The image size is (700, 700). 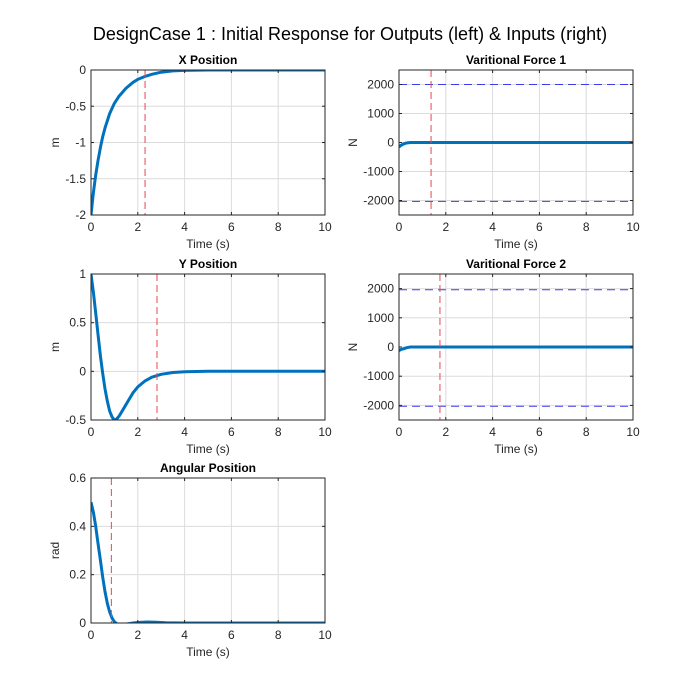 I want to click on y-tick-label: 0.2, so click(x=77, y=575).